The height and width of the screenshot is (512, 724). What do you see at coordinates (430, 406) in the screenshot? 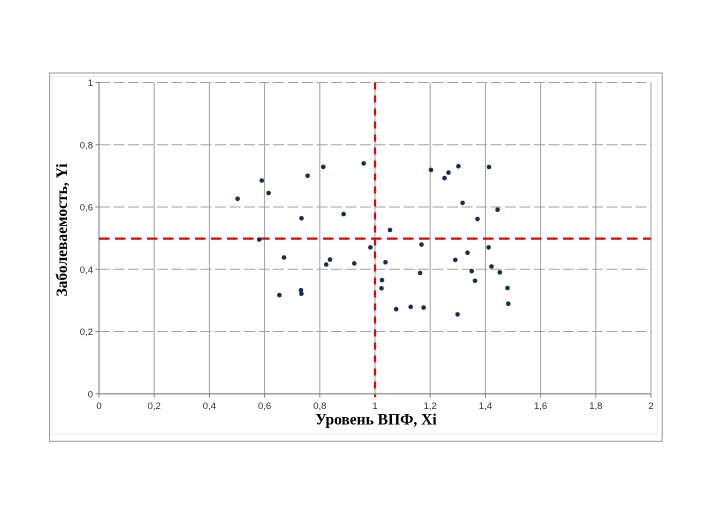
I see `svg-text: 1,2` at bounding box center [430, 406].